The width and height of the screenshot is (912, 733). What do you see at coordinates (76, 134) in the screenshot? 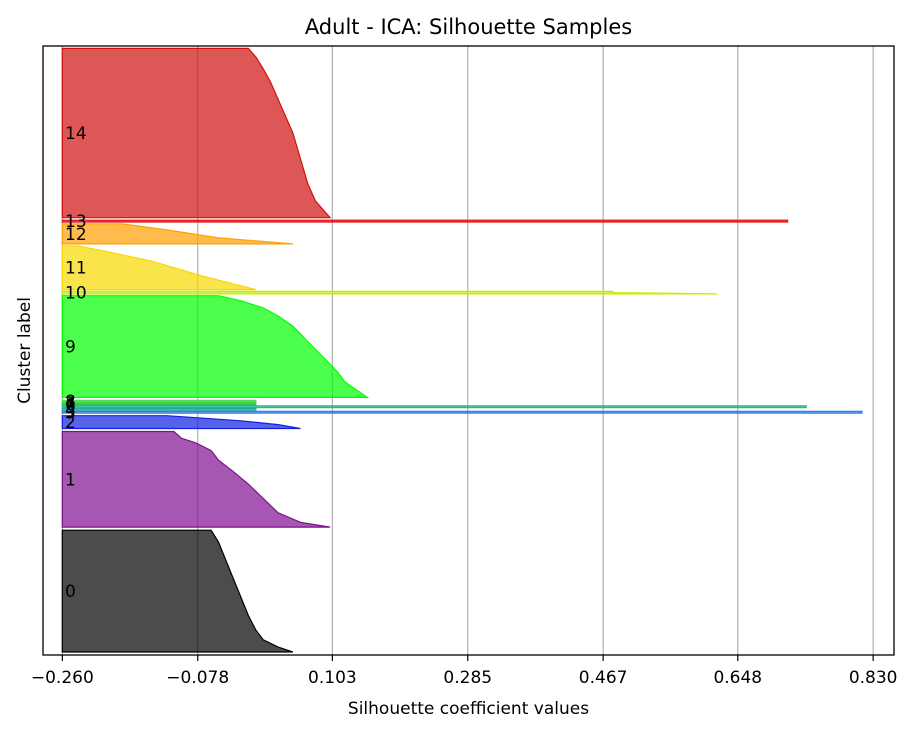
I see `cluster-label-14: 14` at bounding box center [76, 134].